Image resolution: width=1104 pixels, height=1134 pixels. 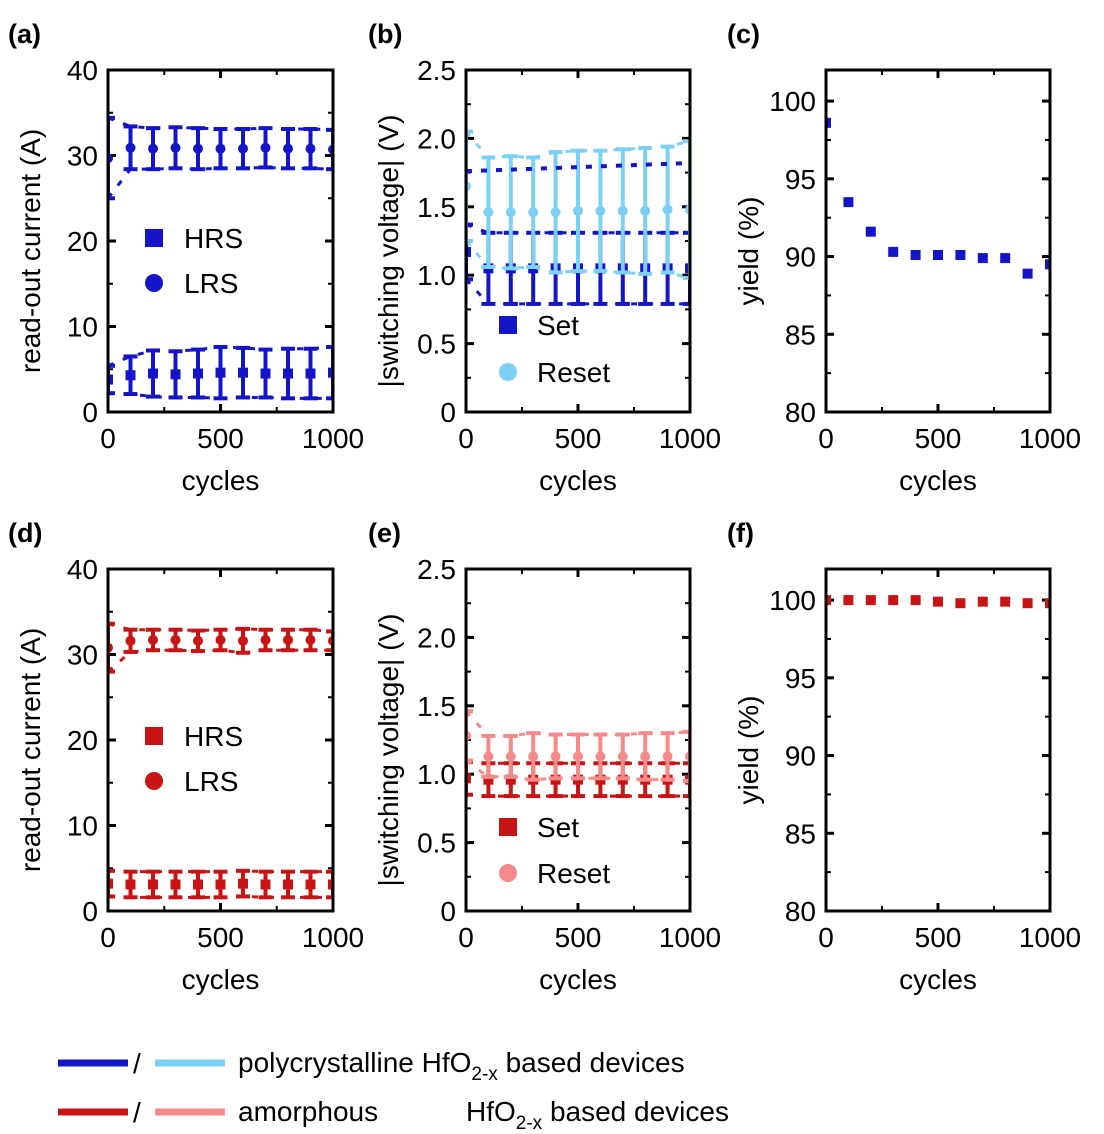 What do you see at coordinates (25, 533) in the screenshot?
I see `panel-label: (d)` at bounding box center [25, 533].